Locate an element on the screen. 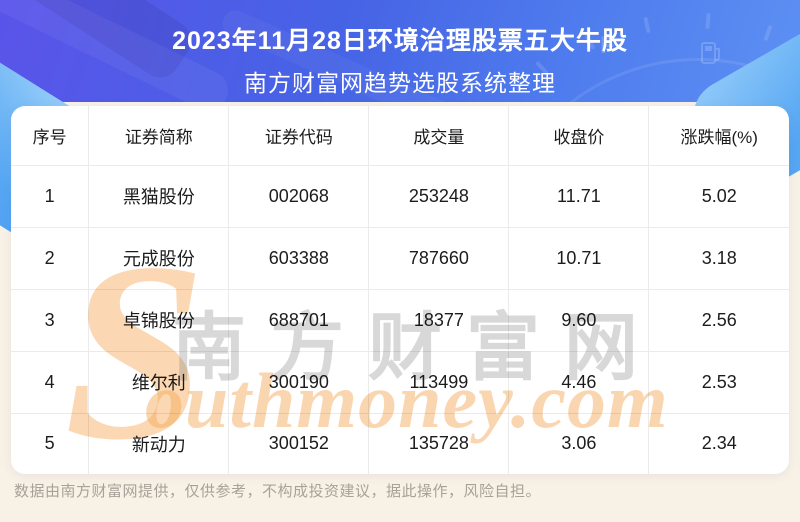  cell-close: 4.46 is located at coordinates (579, 382).